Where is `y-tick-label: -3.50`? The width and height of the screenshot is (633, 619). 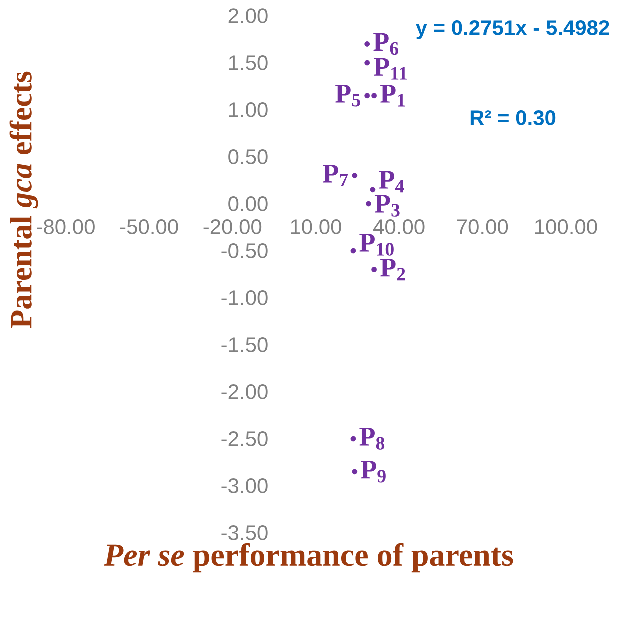
y-tick-label: -3.50 is located at coordinates (245, 533).